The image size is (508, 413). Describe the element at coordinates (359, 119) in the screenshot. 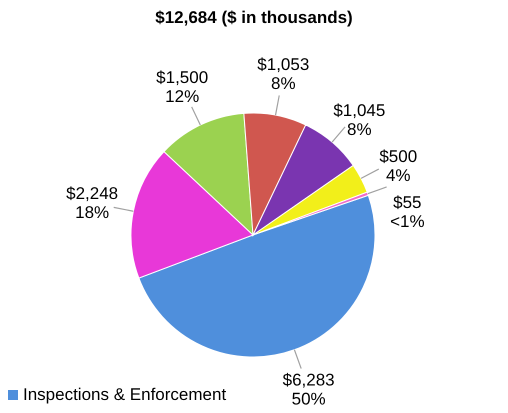

I see `data-label: $1,045 8%` at that location.